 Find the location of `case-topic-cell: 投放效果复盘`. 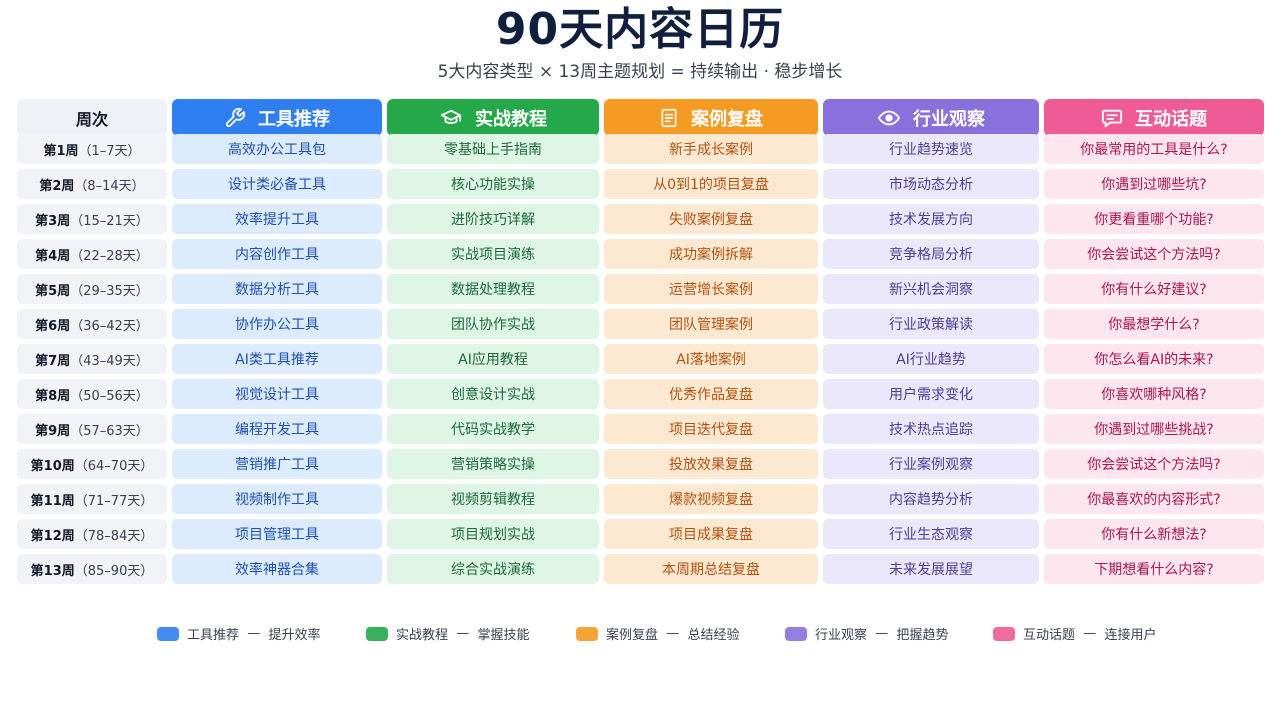

case-topic-cell: 投放效果复盘 is located at coordinates (711, 464).